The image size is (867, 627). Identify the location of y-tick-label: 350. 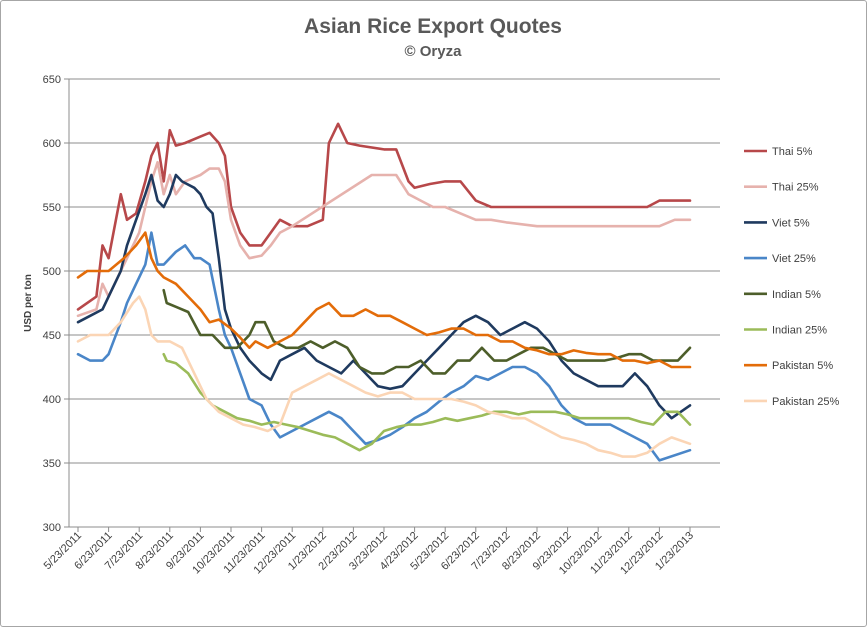
(52, 464).